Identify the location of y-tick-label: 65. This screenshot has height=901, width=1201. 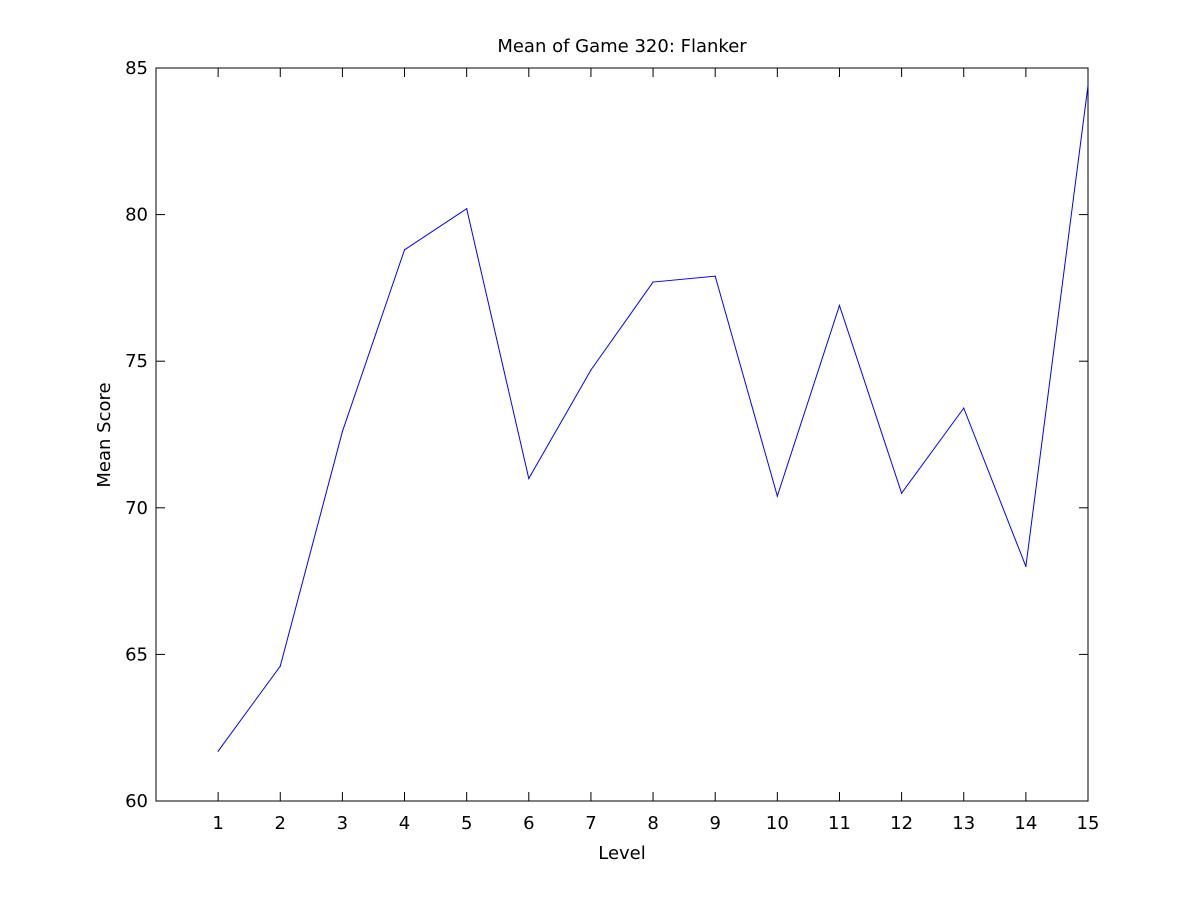
(136, 654).